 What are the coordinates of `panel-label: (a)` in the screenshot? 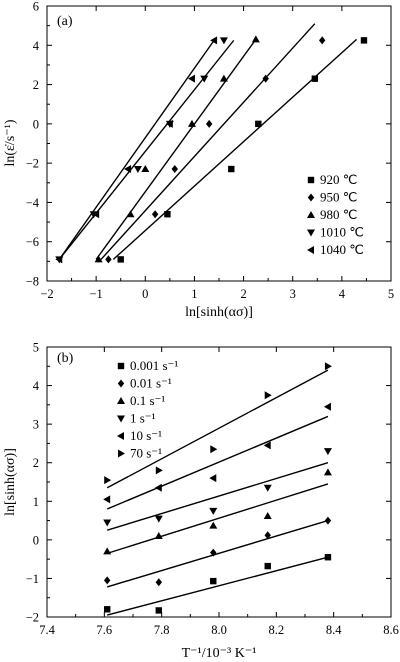 It's located at (65, 21).